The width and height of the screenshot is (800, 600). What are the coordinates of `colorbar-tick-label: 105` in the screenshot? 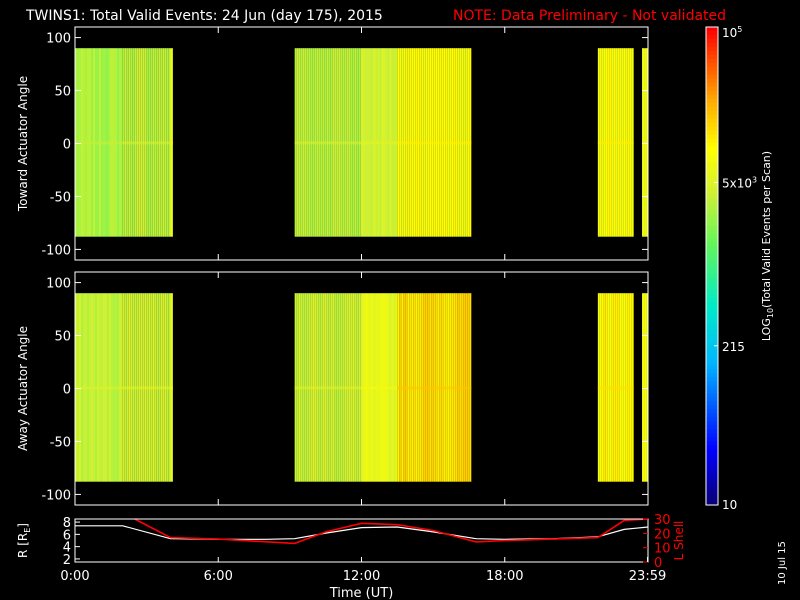 It's located at (732, 32).